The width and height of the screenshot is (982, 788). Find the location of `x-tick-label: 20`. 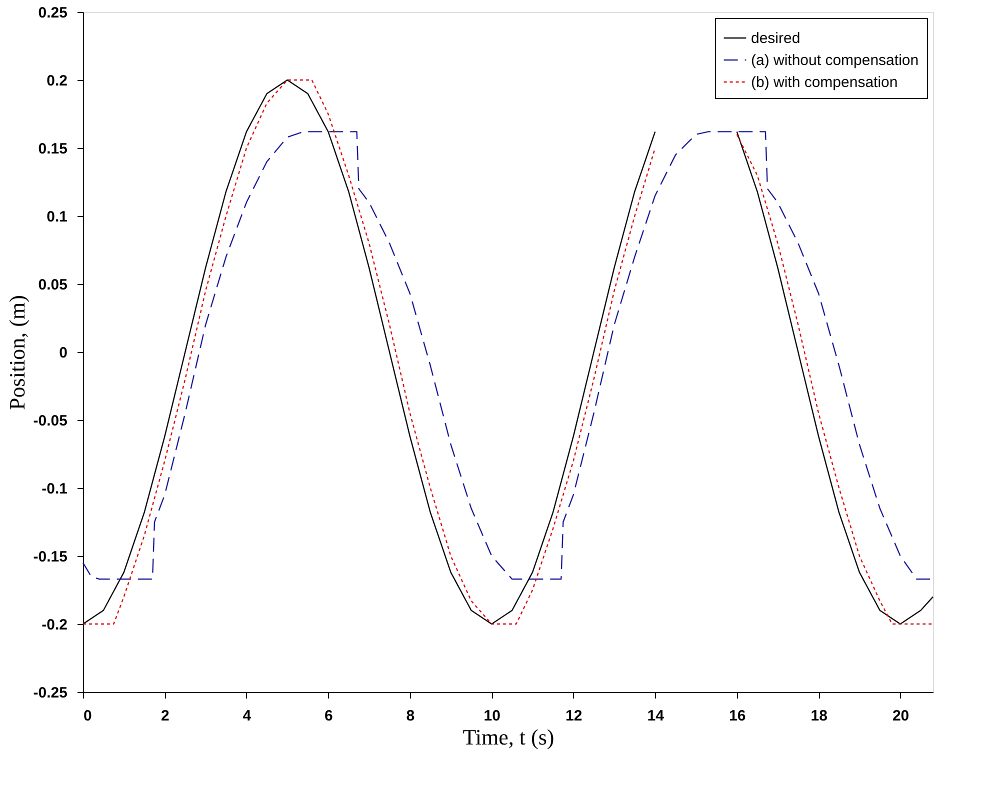

x-tick-label: 20 is located at coordinates (901, 716).